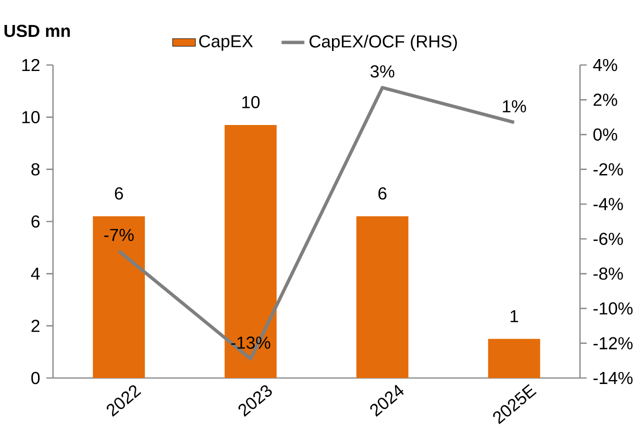  Describe the element at coordinates (608, 239) in the screenshot. I see `y2-tick-label: -6%` at that location.